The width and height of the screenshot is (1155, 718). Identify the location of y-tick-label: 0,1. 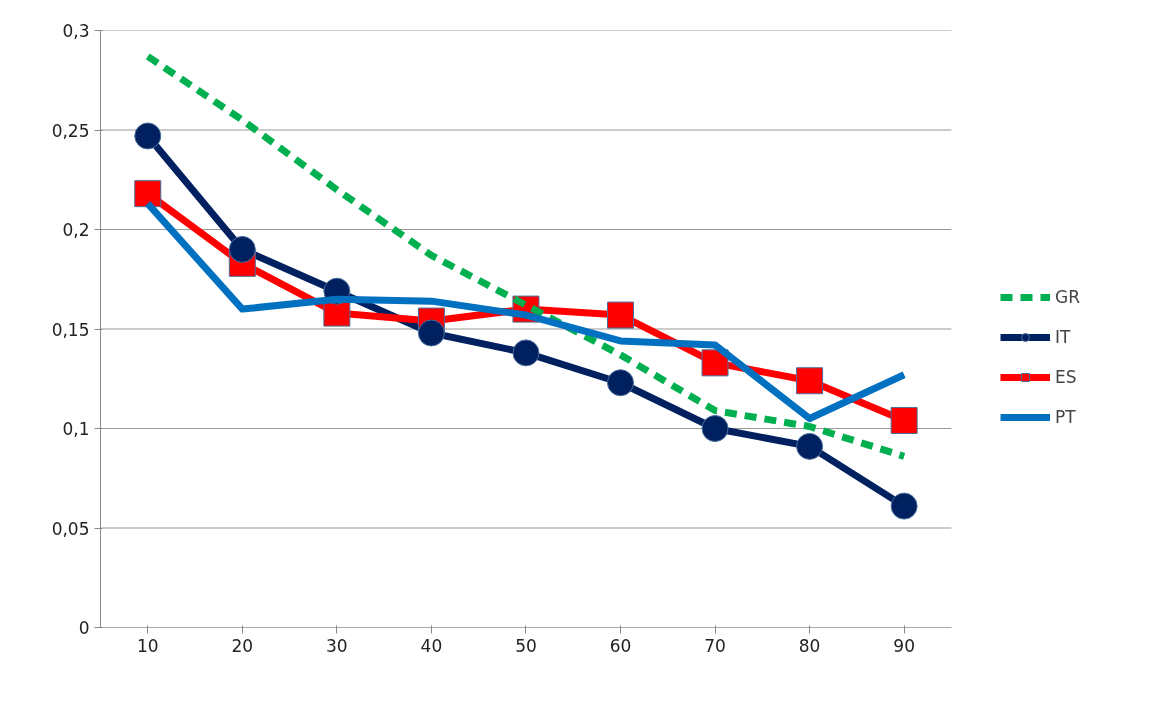
(76, 429).